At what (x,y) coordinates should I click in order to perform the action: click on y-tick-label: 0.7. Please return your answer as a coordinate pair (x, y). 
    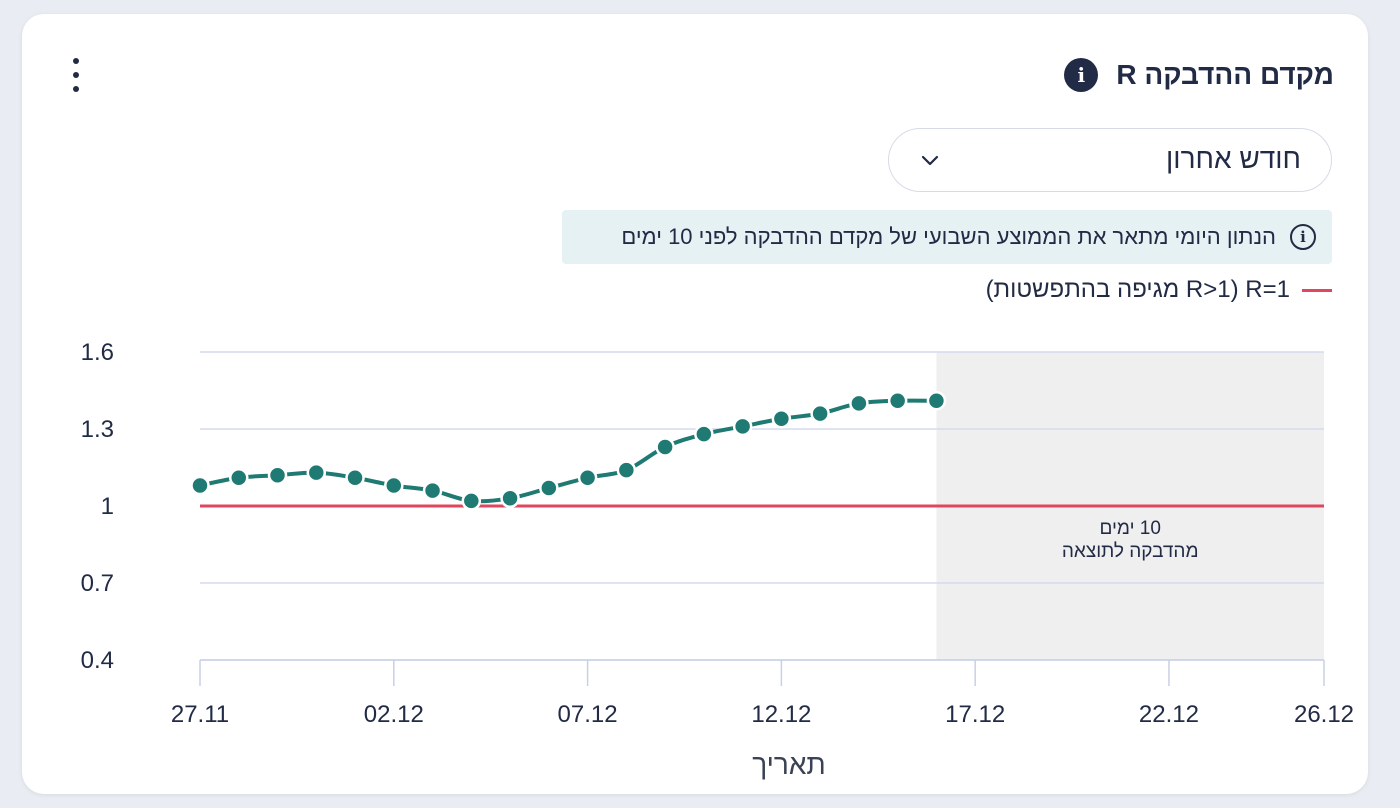
    Looking at the image, I should click on (97, 583).